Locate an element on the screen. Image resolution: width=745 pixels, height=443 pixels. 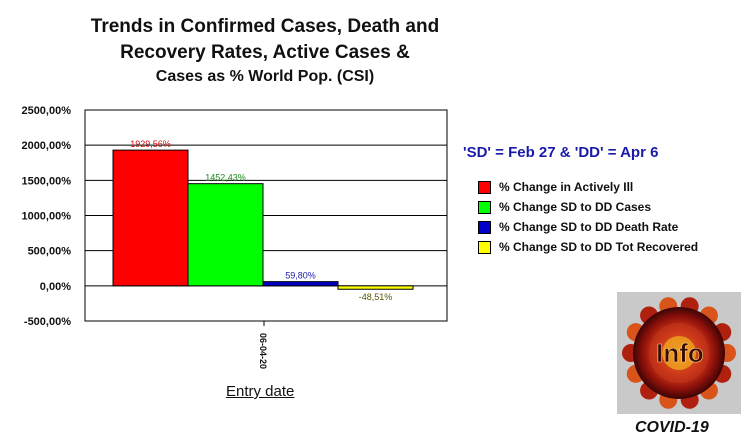
title-line-2: Recovery Rates, Active Cases & is located at coordinates (265, 52).